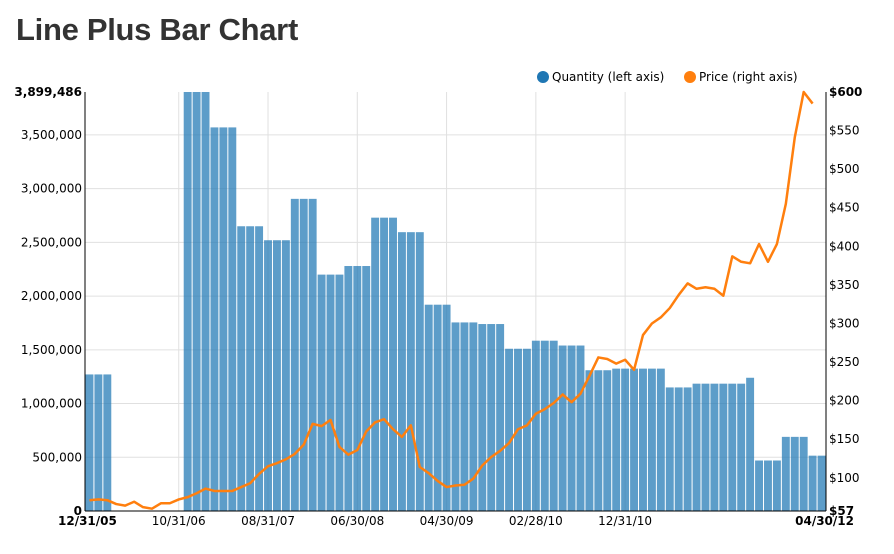 The image size is (894, 554). Describe the element at coordinates (844, 246) in the screenshot. I see `right-axis-tick-label: $400` at that location.